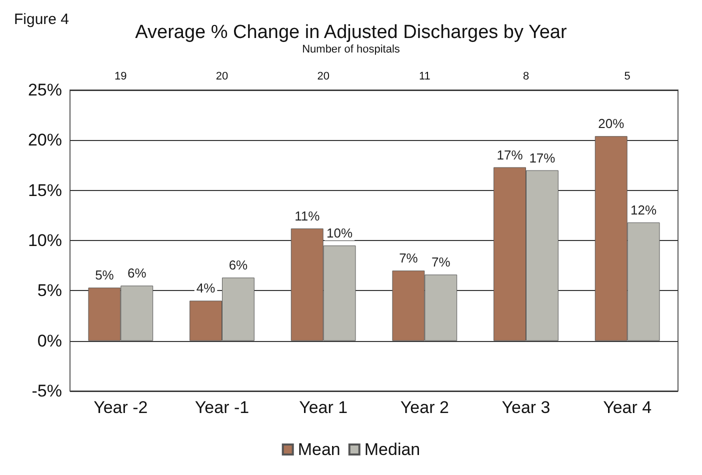 This screenshot has width=702, height=475. I want to click on data-label: 11%, so click(307, 216).